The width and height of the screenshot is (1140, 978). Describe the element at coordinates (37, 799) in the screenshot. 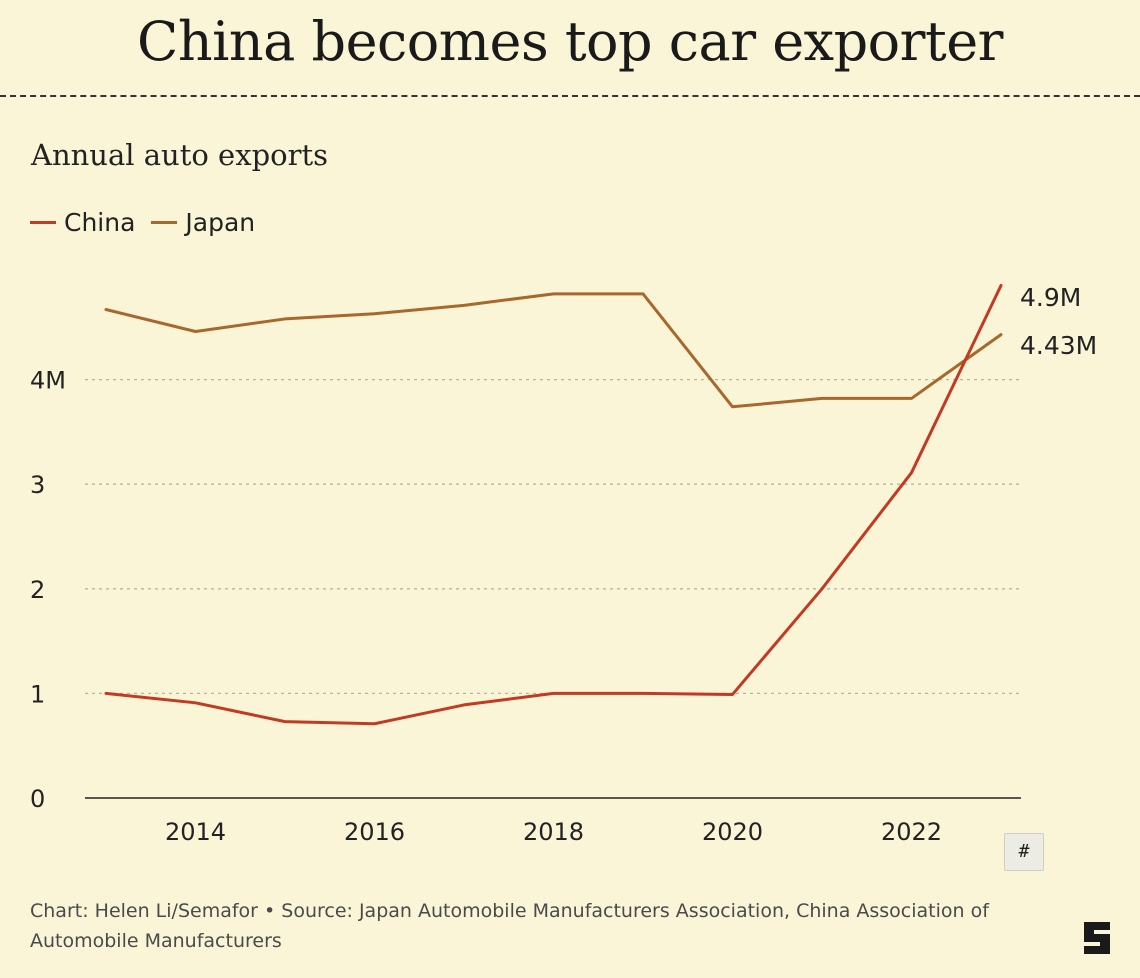

I see `y-tick-label: 0` at that location.